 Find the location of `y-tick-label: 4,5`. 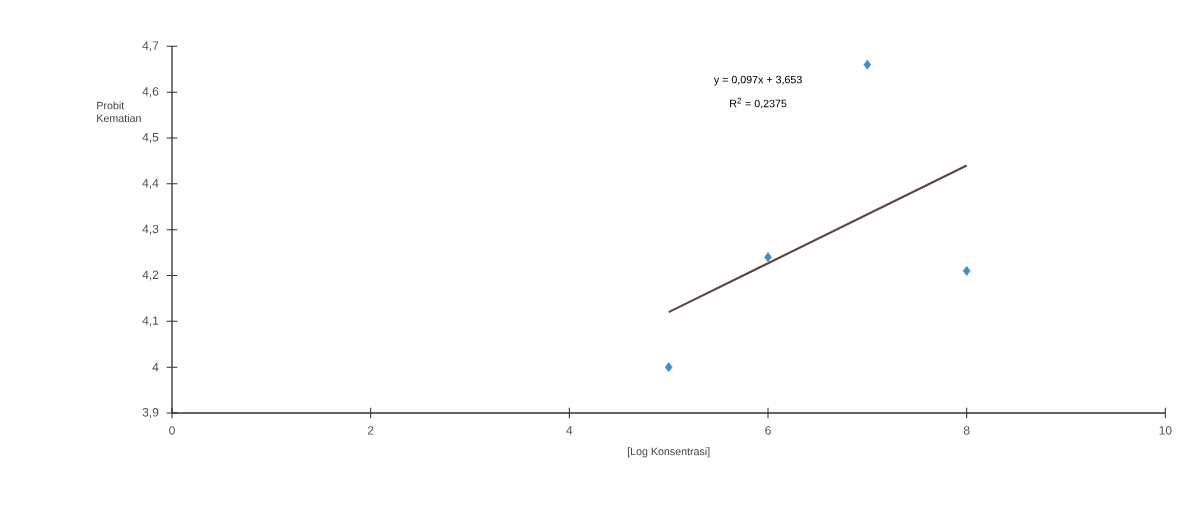

y-tick-label: 4,5 is located at coordinates (150, 138).